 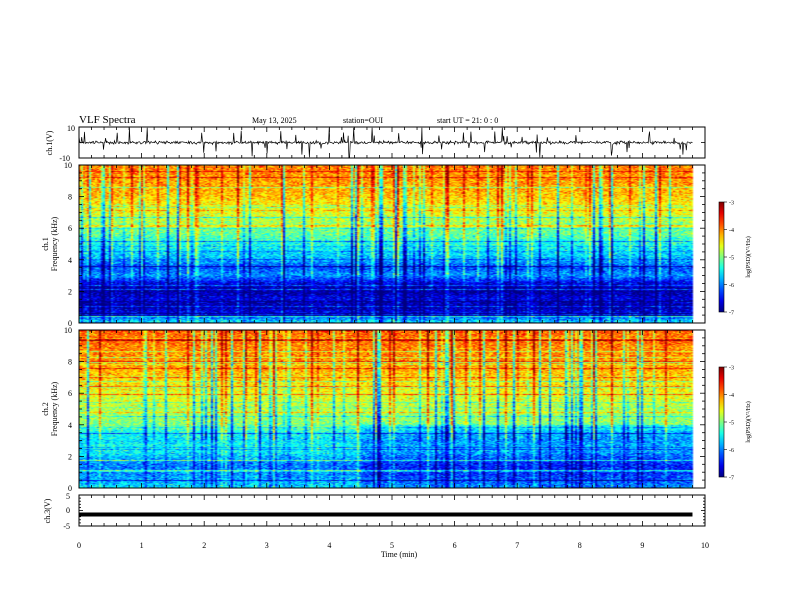 I want to click on station-label: station=OUI, so click(x=363, y=120).